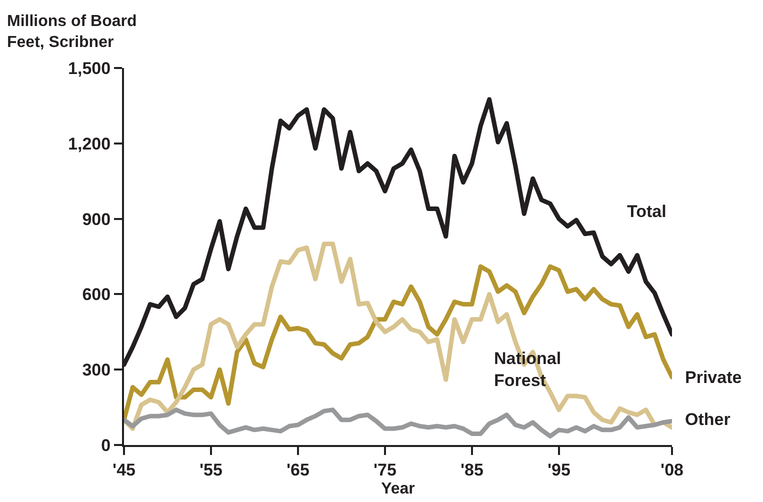 The image size is (763, 502). Describe the element at coordinates (558, 470) in the screenshot. I see `x-tick-label: '95` at that location.